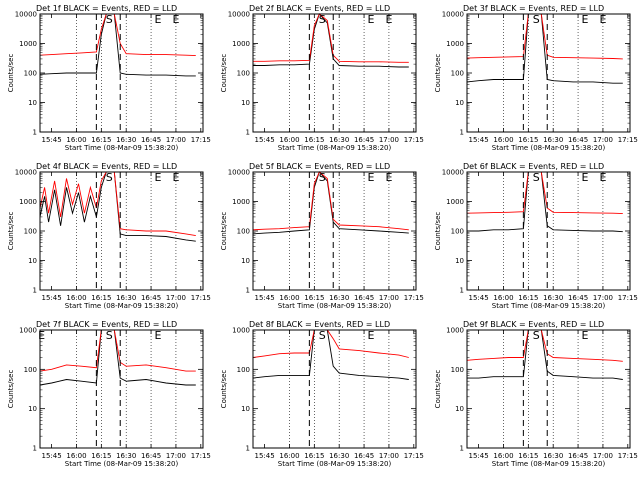 This screenshot has height=480, width=640. I want to click on panel-title: Det 6f BLACK = Events, RED = LLD, so click(533, 166).